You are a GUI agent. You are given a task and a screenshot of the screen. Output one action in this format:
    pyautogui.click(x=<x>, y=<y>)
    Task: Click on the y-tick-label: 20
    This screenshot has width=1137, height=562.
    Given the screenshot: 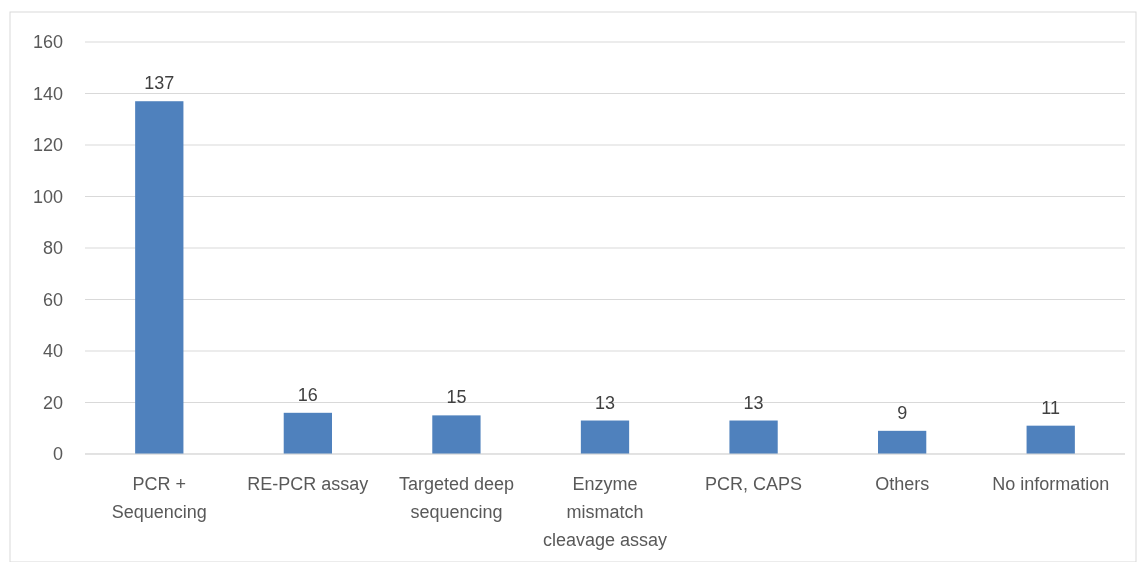 What is the action you would take?
    pyautogui.click(x=52, y=402)
    